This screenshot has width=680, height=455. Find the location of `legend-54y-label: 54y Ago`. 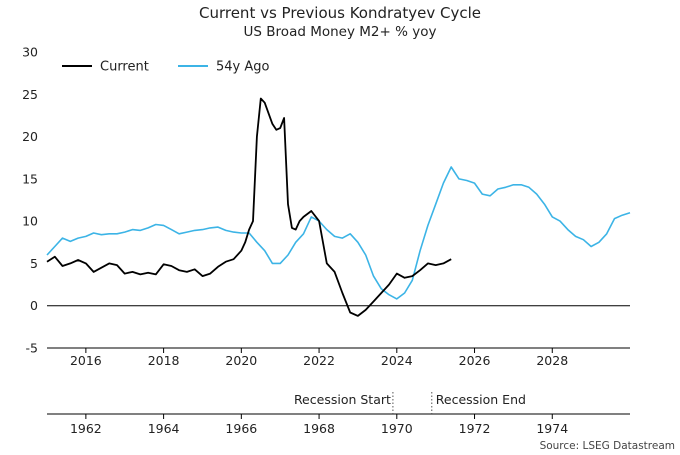

legend-54y-label: 54y Ago is located at coordinates (243, 67).